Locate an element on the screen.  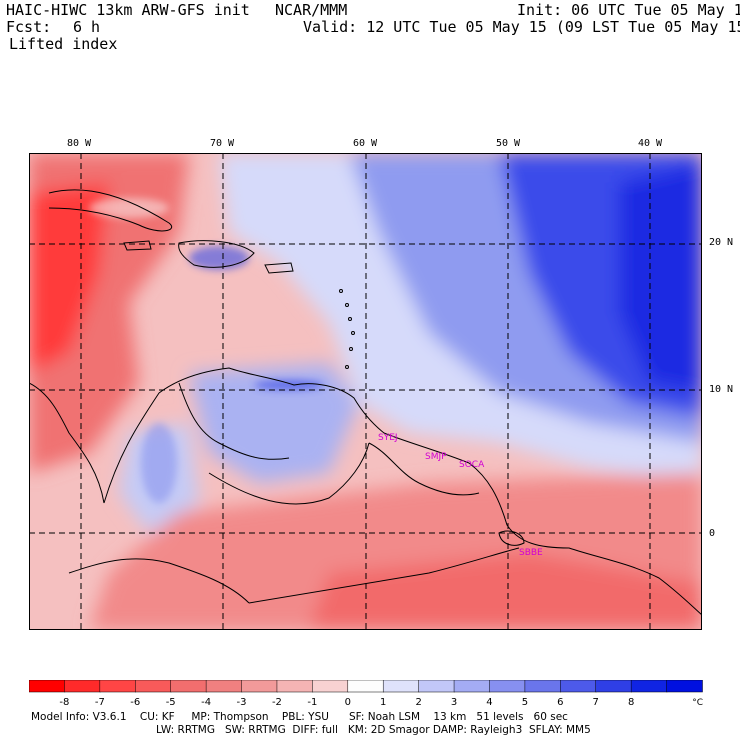
colorbar-tick-label: -8 is located at coordinates (64, 702).